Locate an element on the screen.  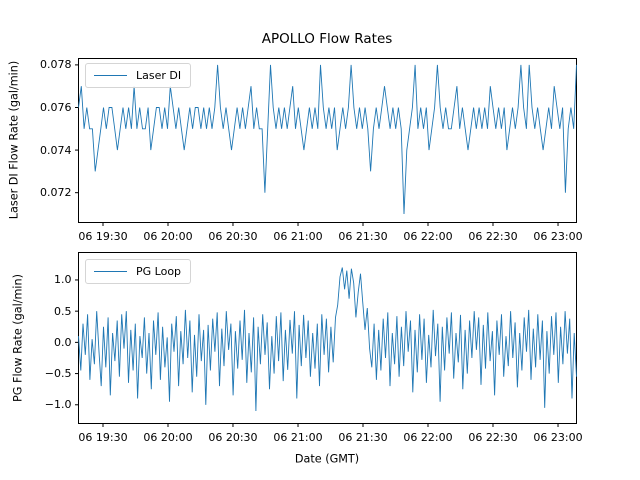
x-axis-label: Date (GMT) is located at coordinates (327, 459).